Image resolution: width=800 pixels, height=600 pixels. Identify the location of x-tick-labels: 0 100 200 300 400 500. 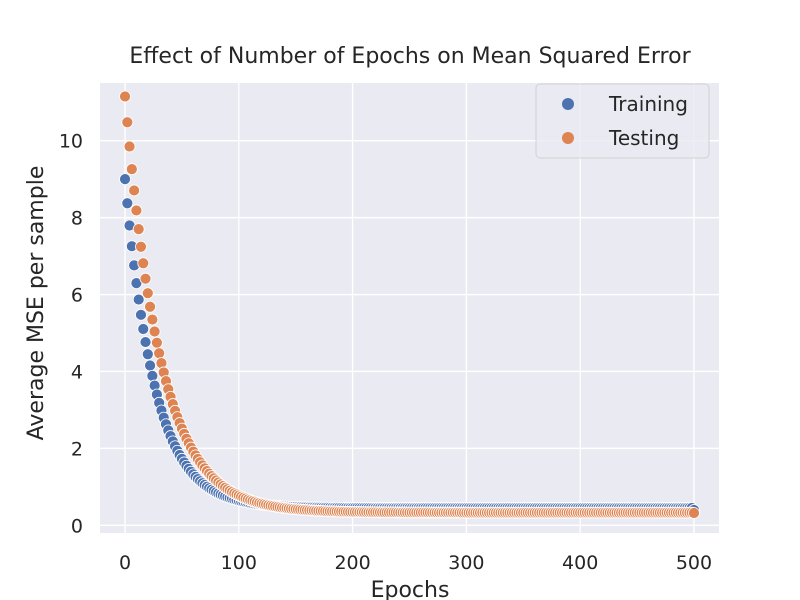
(415, 563).